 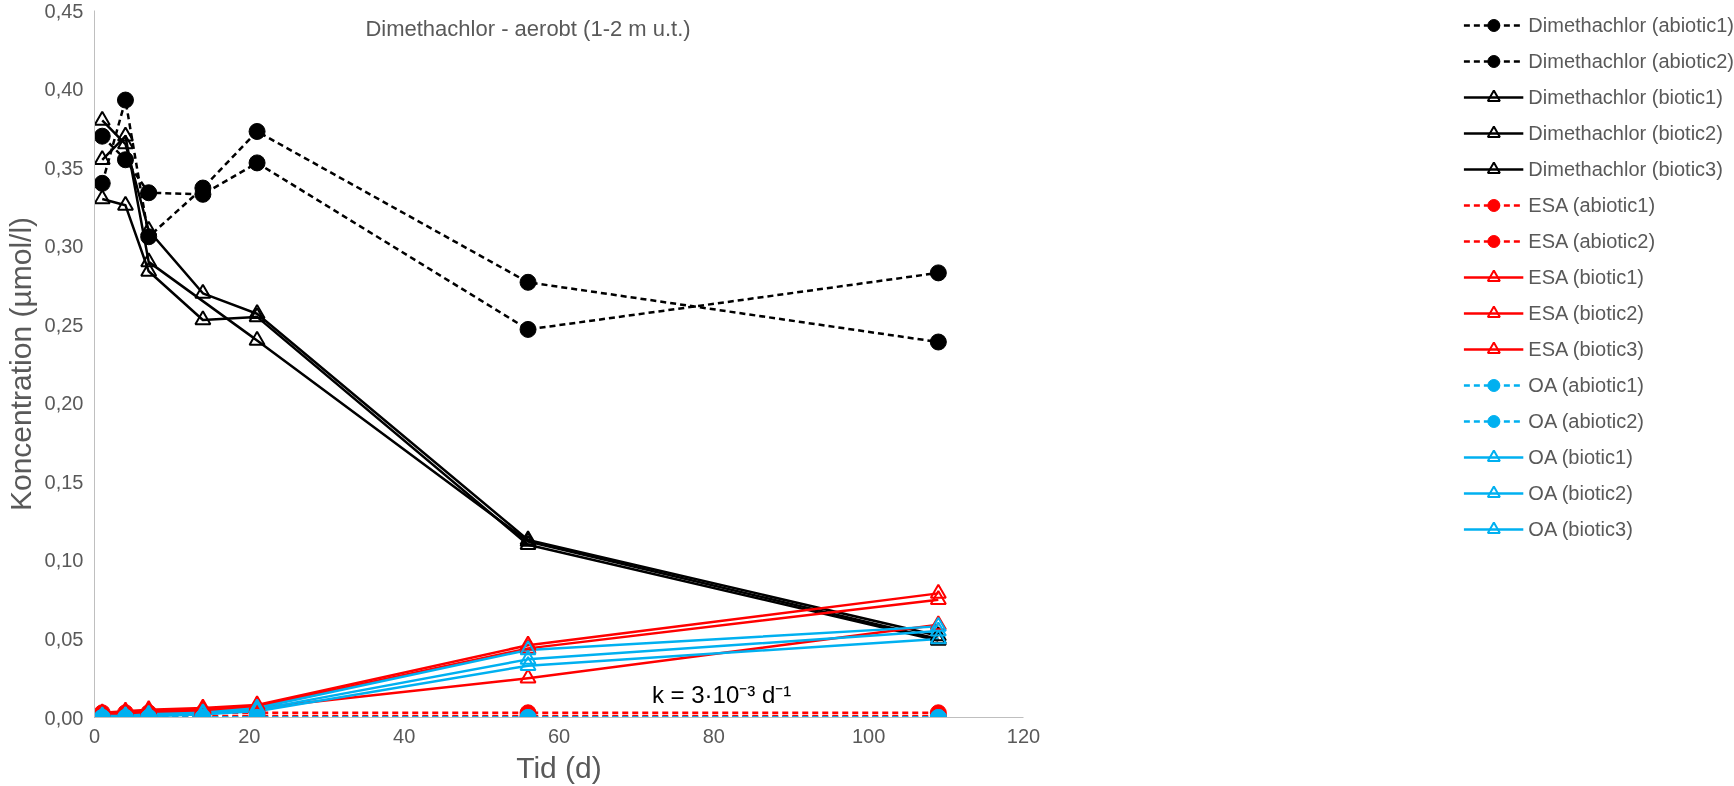 I want to click on legend-label: Dimethachlor (abiotic1), so click(x=1631, y=25).